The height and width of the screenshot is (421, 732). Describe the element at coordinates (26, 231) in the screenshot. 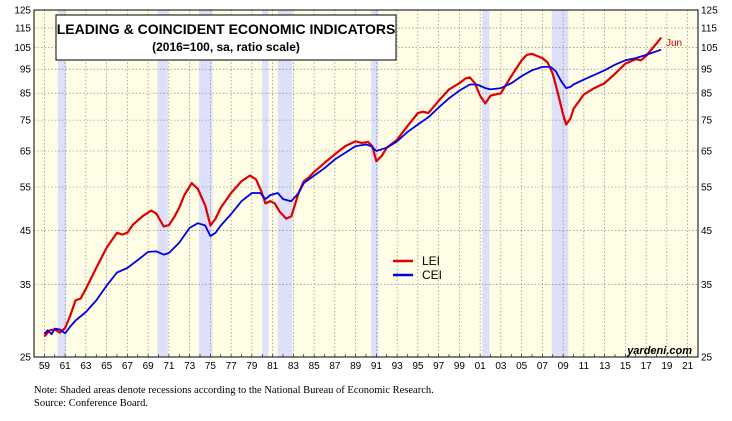

I see `y-tick-label-left-45: 45` at that location.